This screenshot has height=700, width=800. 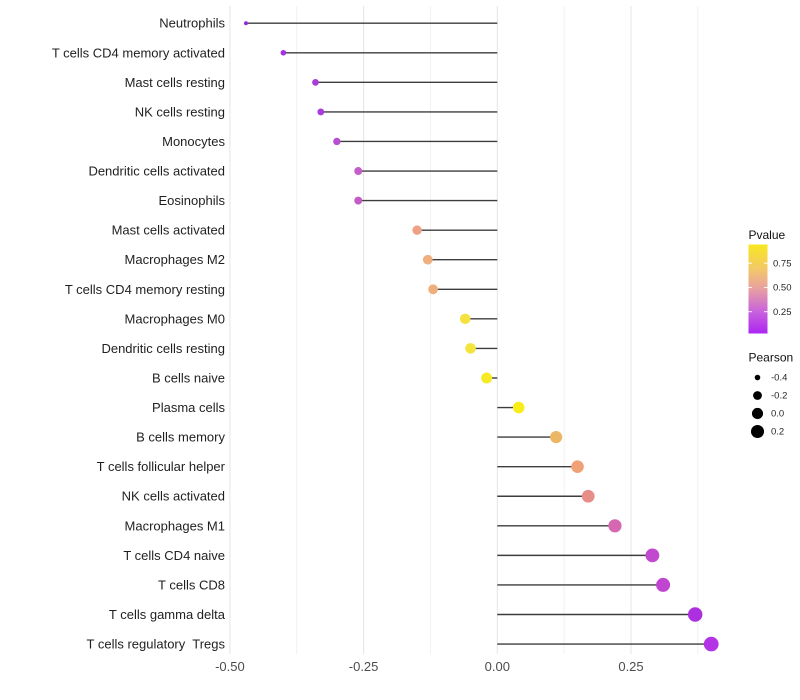 I want to click on pearson-legend-label: 0.2, so click(x=777, y=432).